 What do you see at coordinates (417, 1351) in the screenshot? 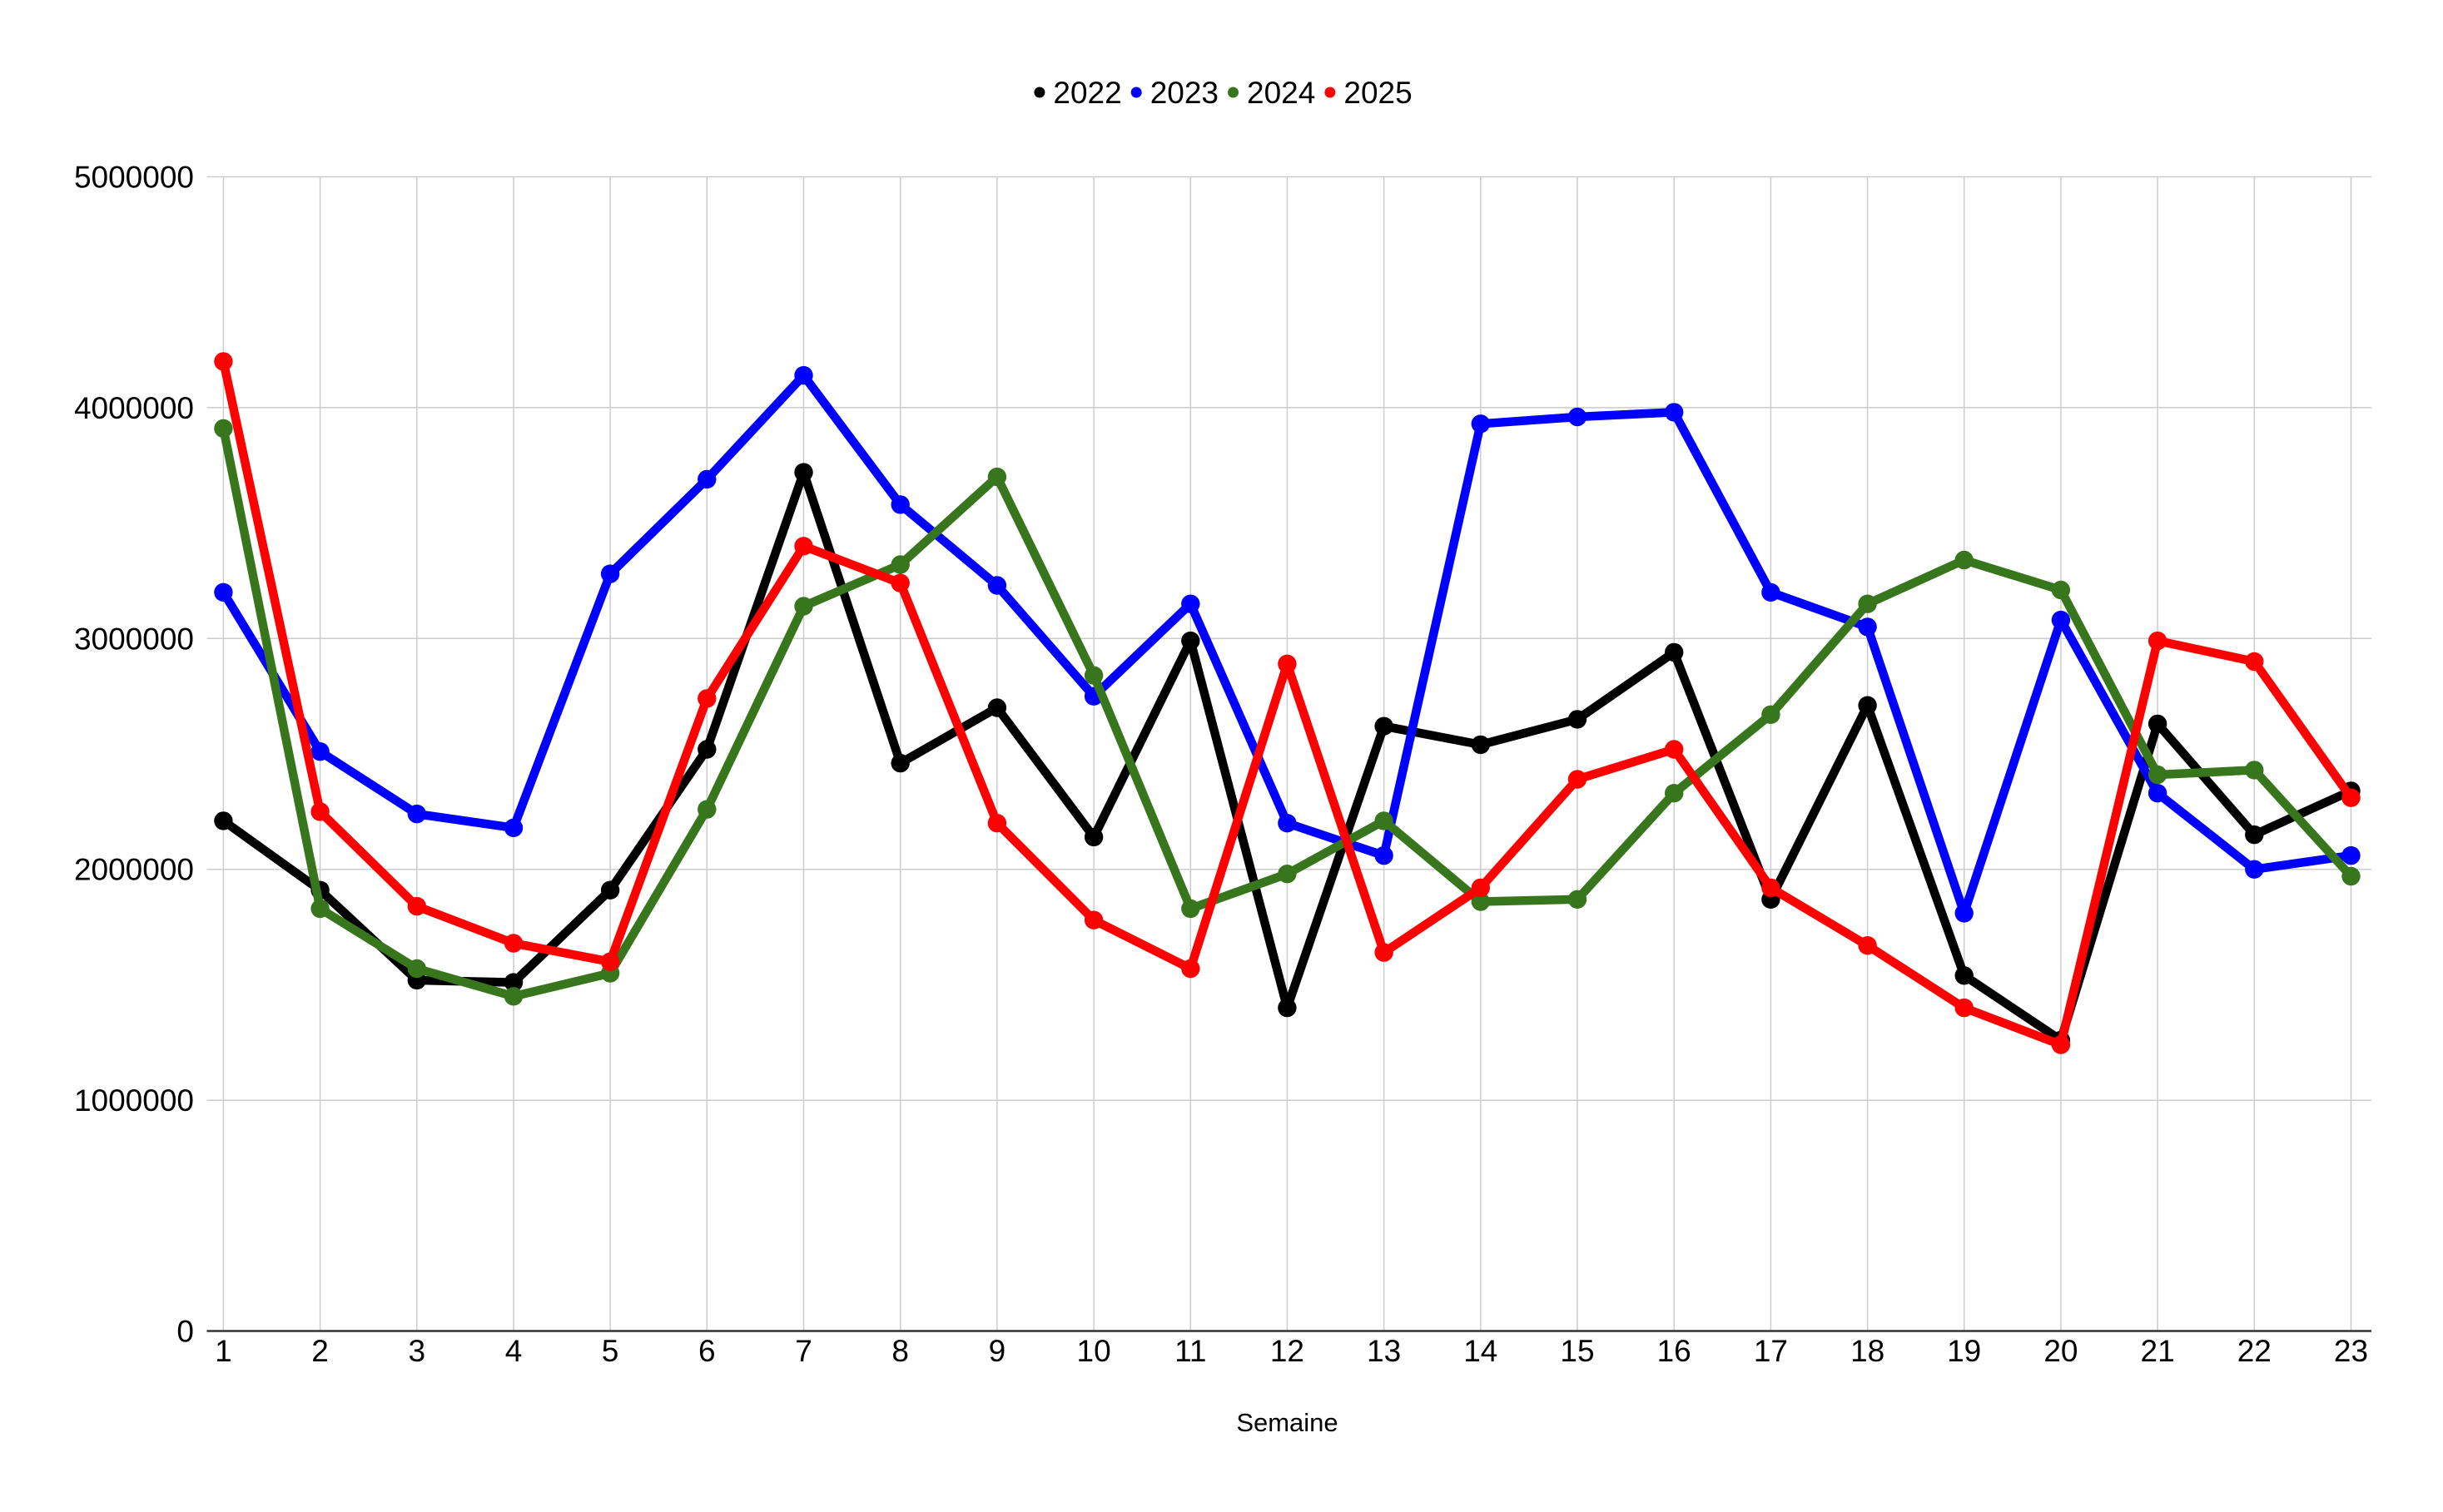
I see `svg-text: 3` at bounding box center [417, 1351].